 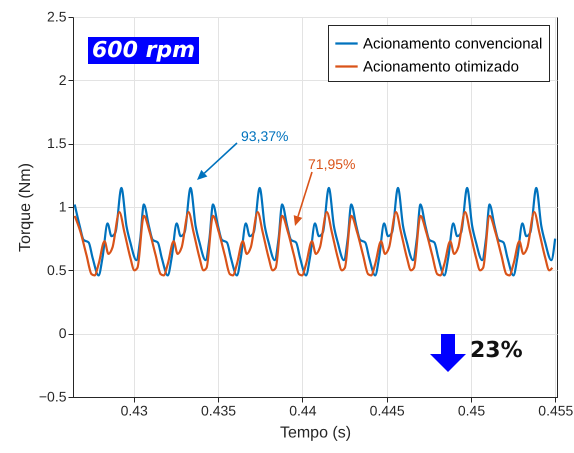 What do you see at coordinates (57, 143) in the screenshot?
I see `y-tick-label: 1.5` at bounding box center [57, 143].